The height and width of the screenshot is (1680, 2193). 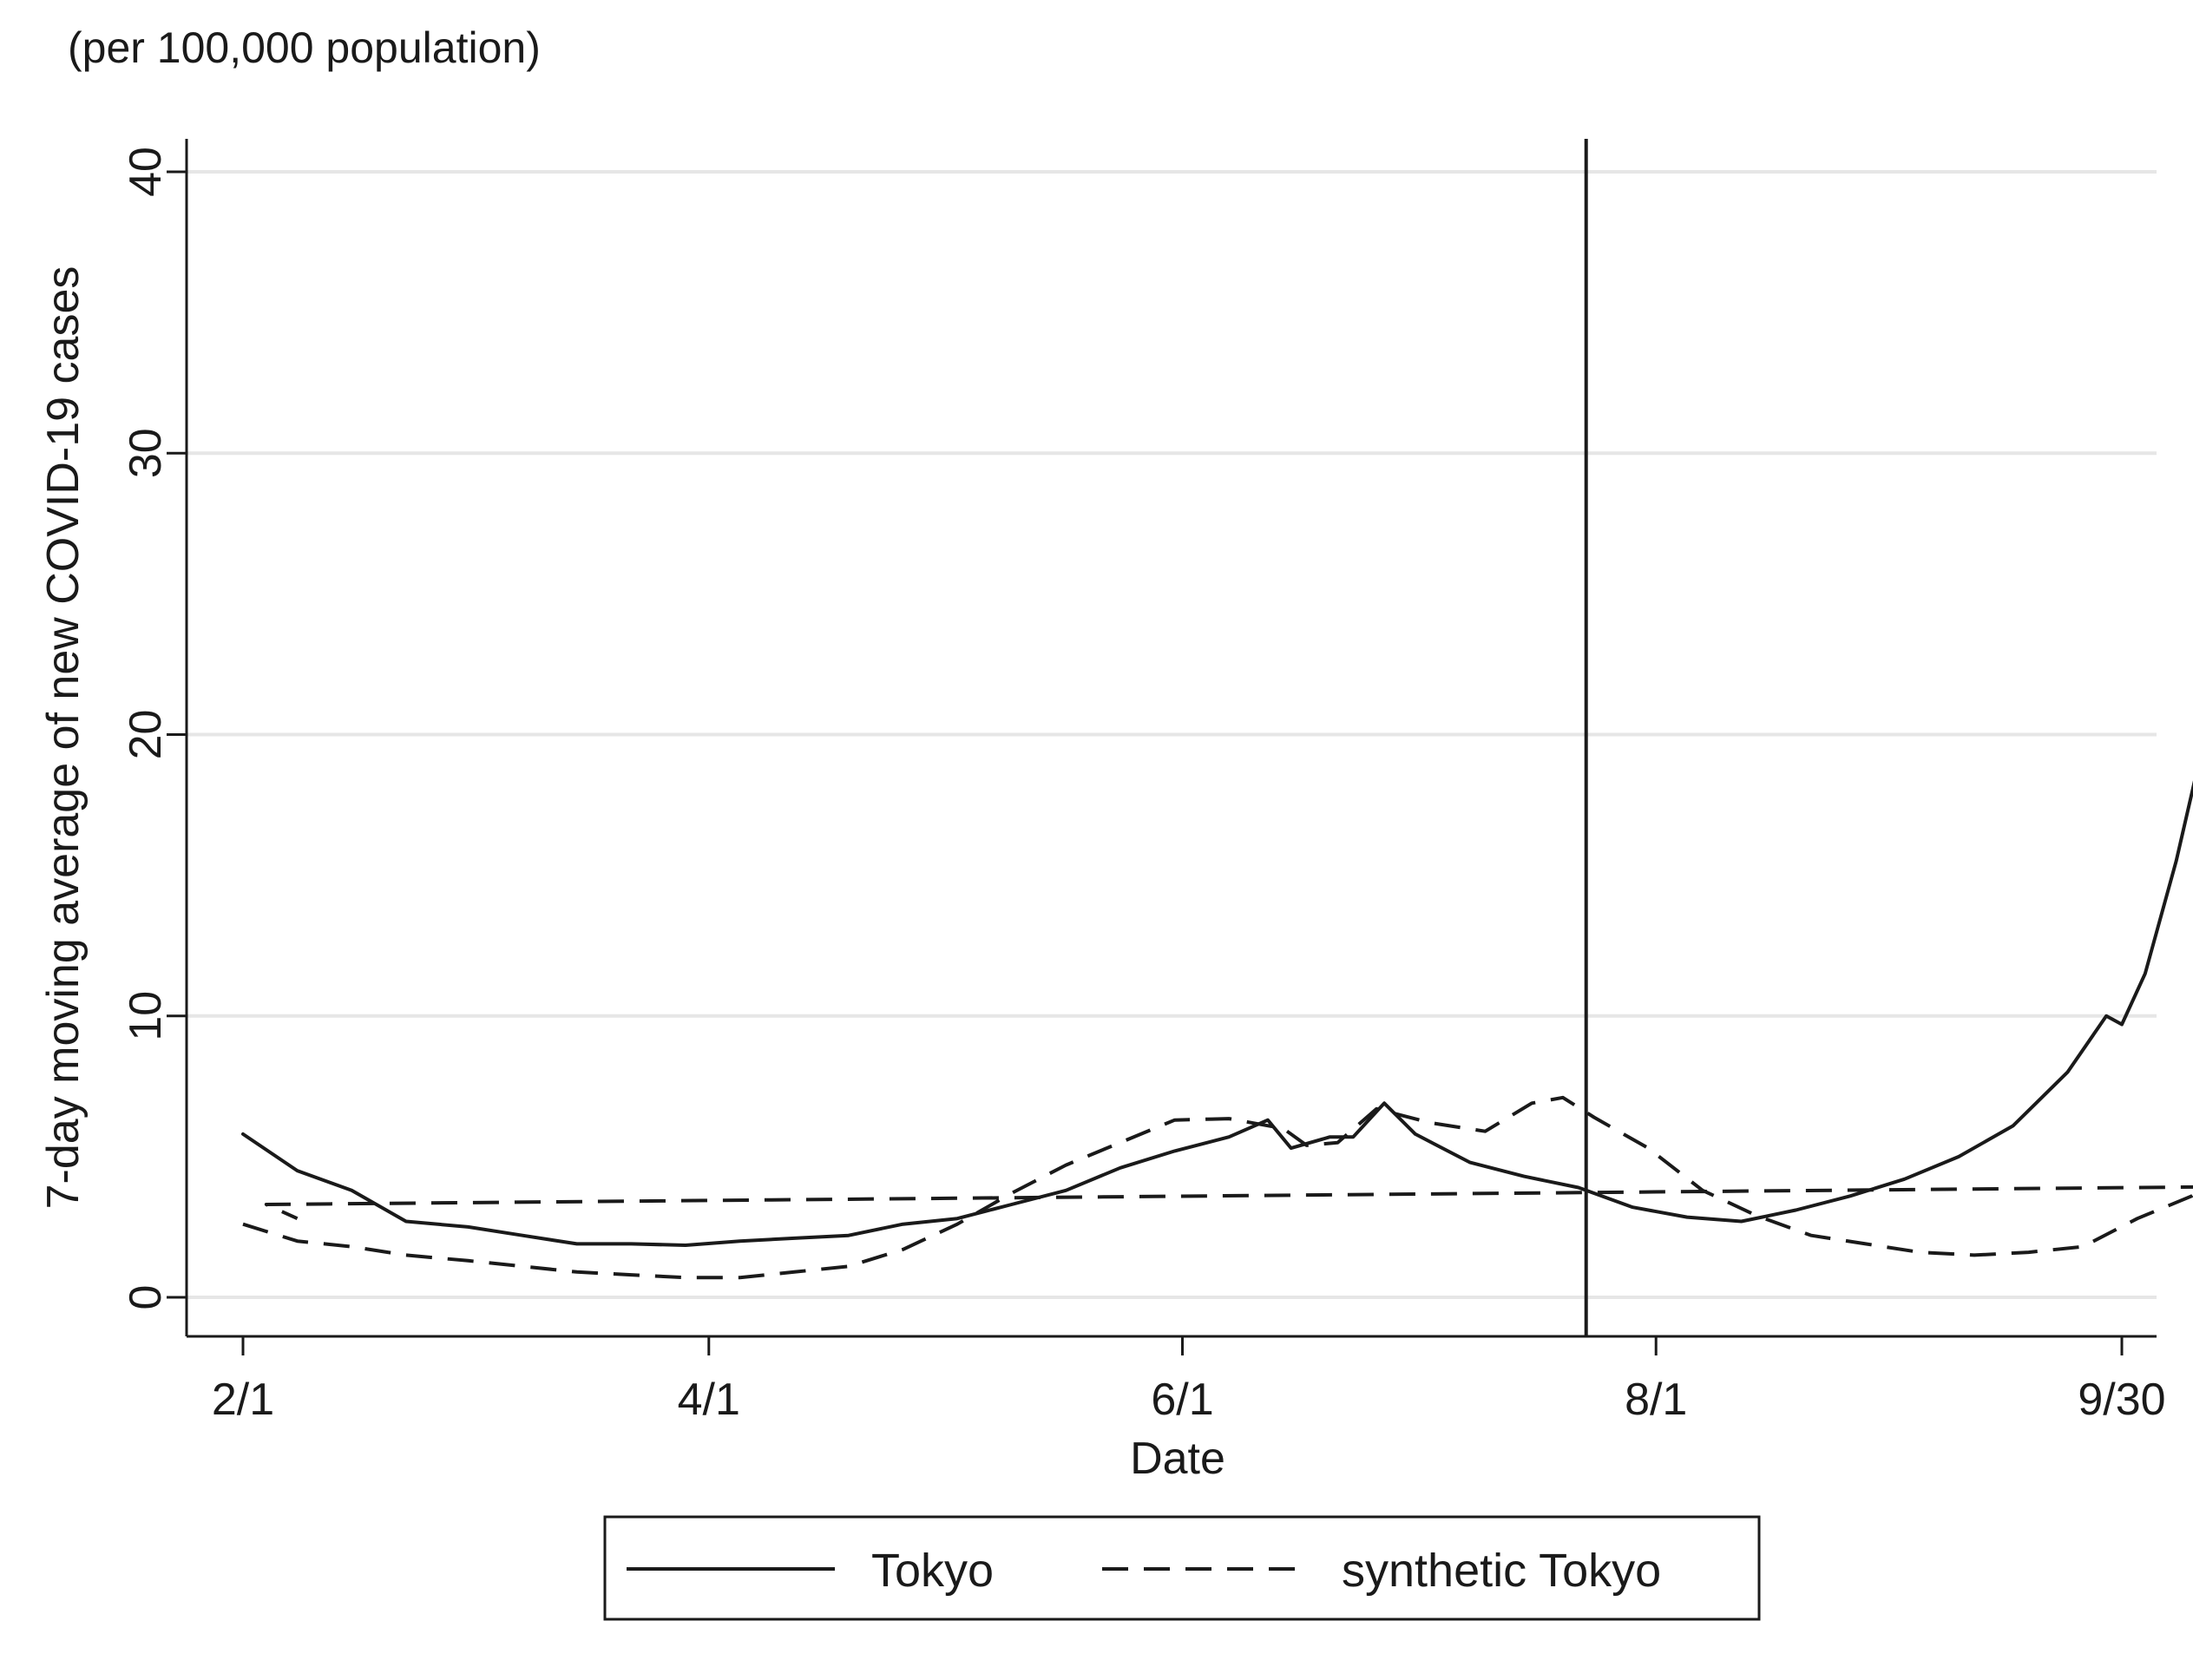 I want to click on unit-note: (per 100,000 population), so click(x=304, y=47).